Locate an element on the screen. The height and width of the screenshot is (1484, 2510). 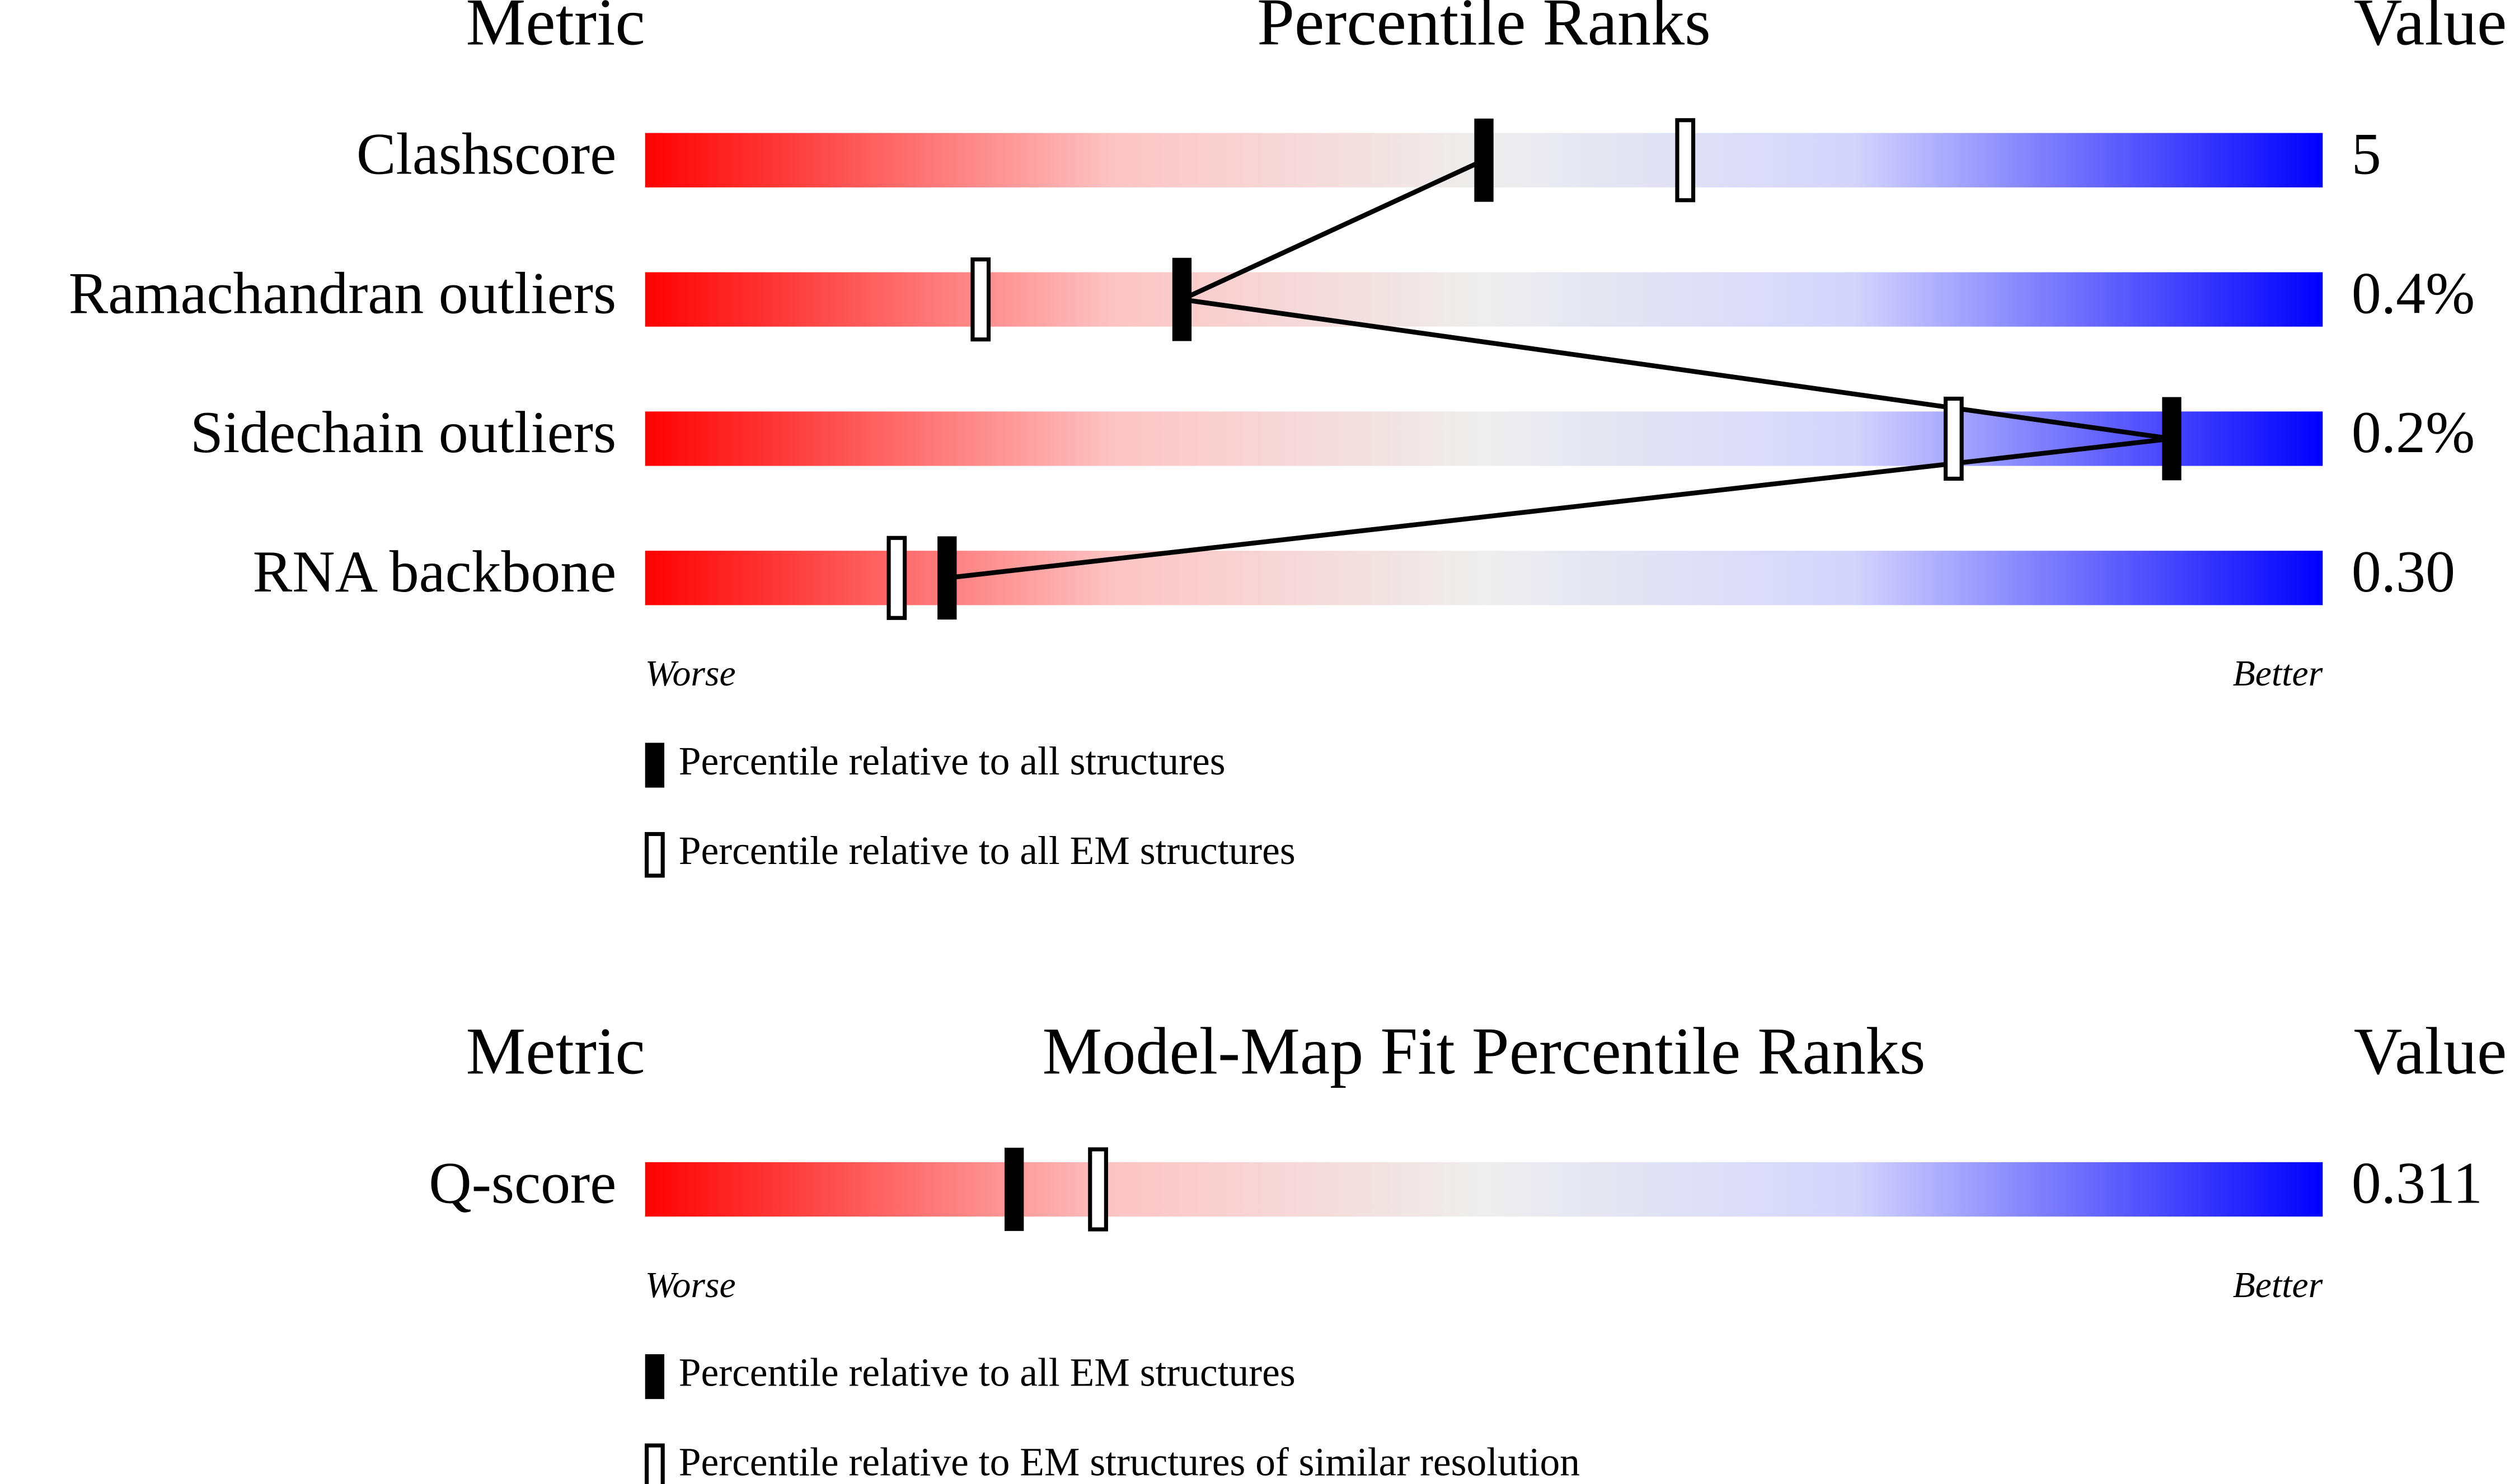
metric-value: 5 is located at coordinates (2366, 154).